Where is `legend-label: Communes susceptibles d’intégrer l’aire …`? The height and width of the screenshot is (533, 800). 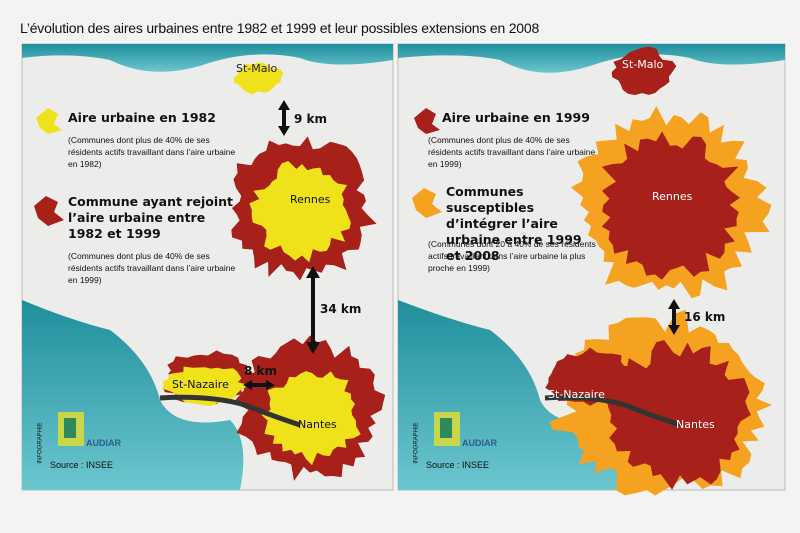 legend-label: Communes susceptibles d’intégrer l’aire … is located at coordinates (514, 223).